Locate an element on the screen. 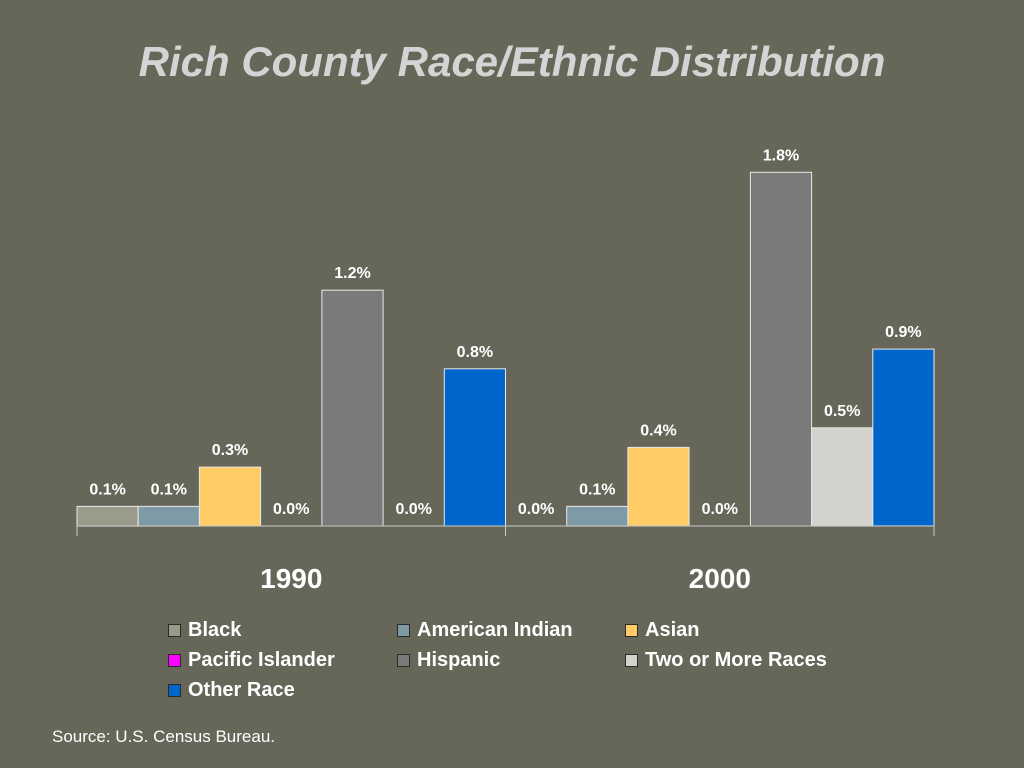  bar-other-race-1990 is located at coordinates (474, 447).